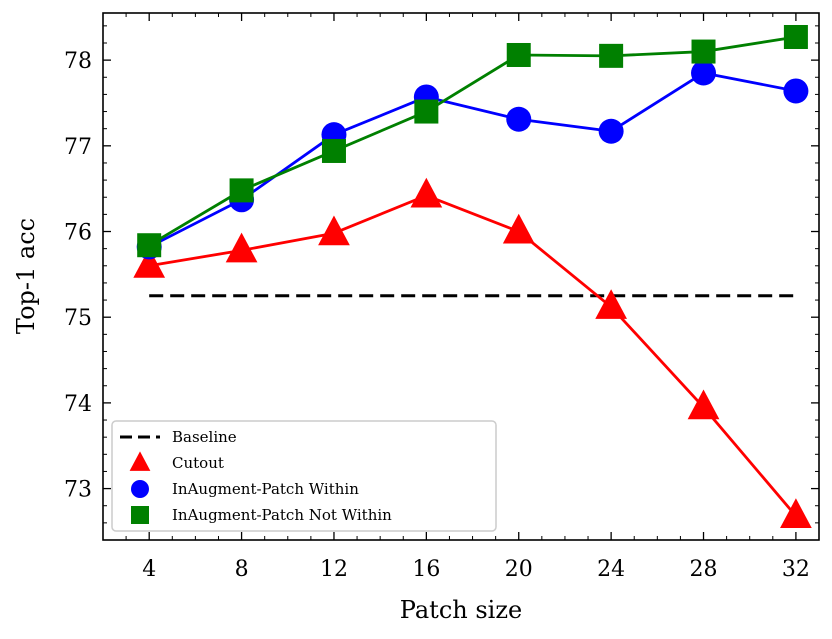 Image resolution: width=832 pixels, height=639 pixels. I want to click on x-tick-label: 16, so click(426, 569).